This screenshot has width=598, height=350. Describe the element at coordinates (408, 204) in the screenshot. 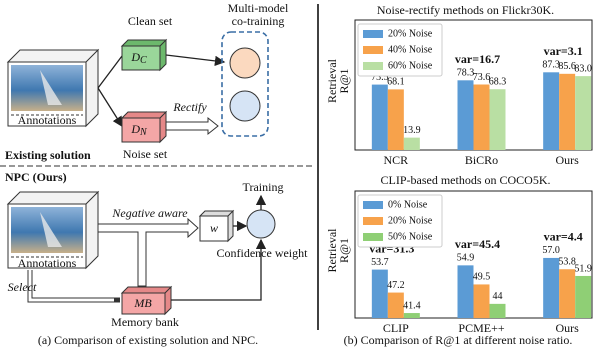

I see `legend-label: 0% Noise` at that location.